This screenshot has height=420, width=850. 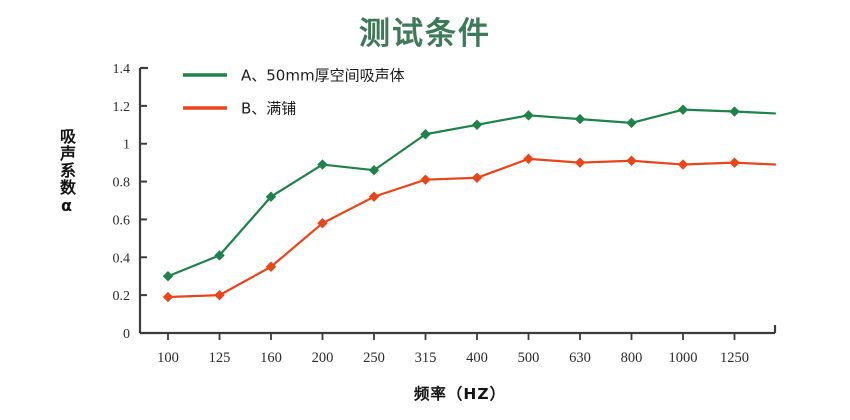 What do you see at coordinates (271, 358) in the screenshot?
I see `x-tick-label: 160` at bounding box center [271, 358].